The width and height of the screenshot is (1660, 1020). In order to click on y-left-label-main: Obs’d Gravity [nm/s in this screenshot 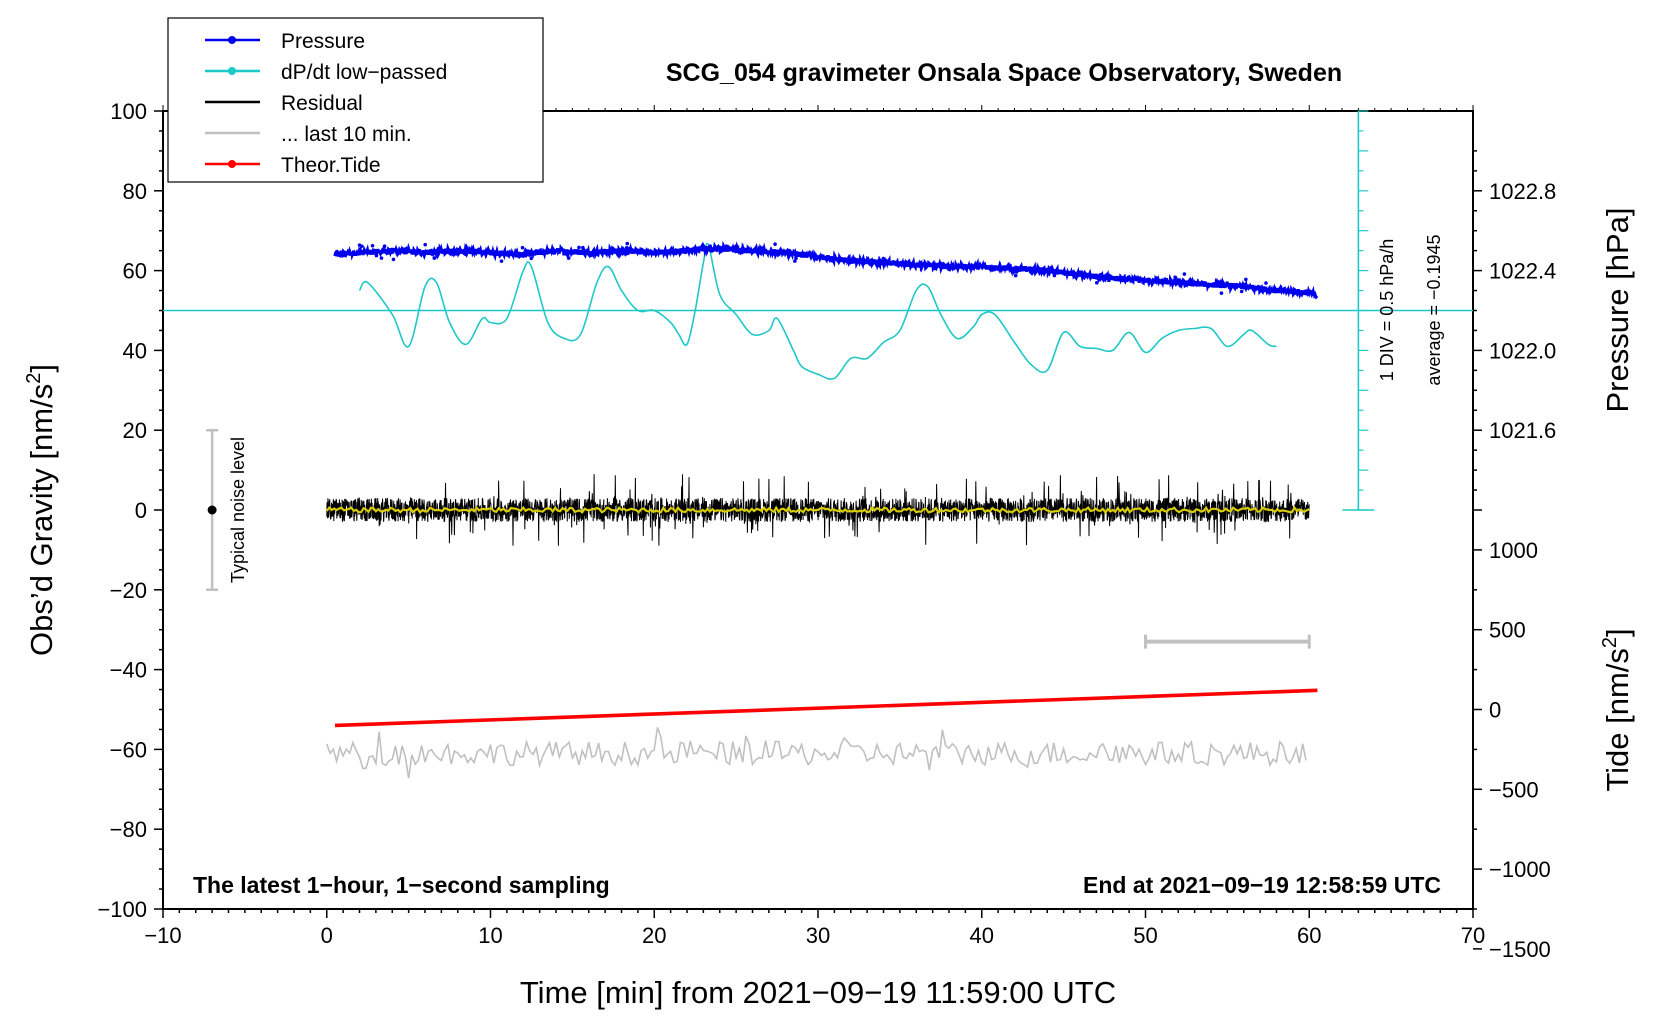, I will do `click(41, 520)`.